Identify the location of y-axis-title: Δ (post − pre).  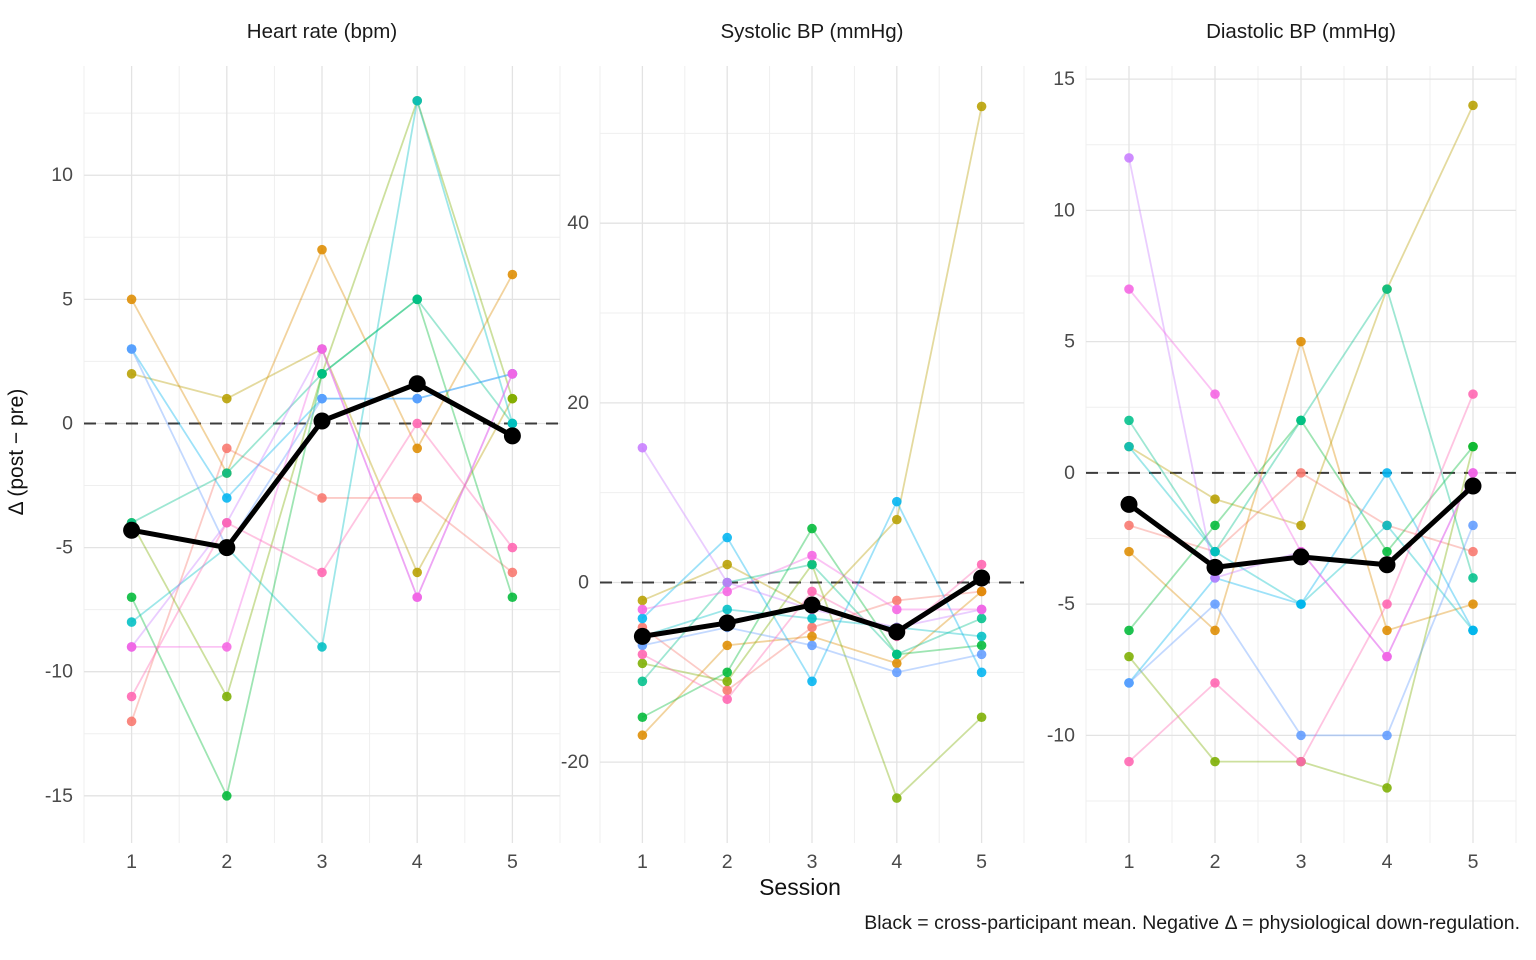
(16, 452).